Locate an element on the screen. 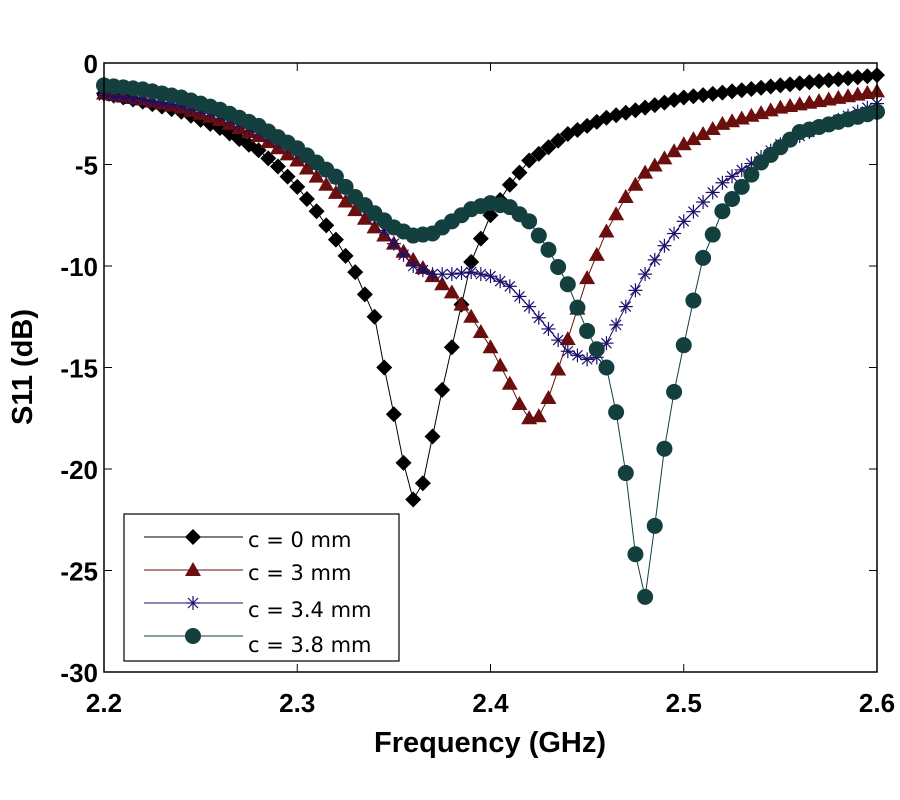 This screenshot has width=900, height=800. x-tick-labels: 2.2 2.3 2.4 2.5 2.6 is located at coordinates (490, 703).